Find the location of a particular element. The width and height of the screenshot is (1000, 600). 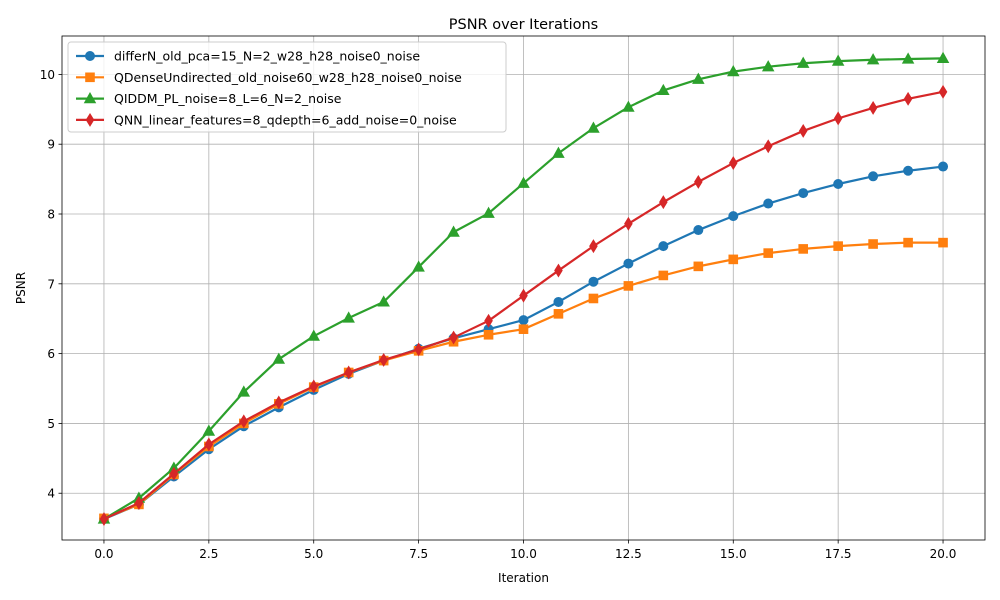

legend-frame is located at coordinates (287, 87).